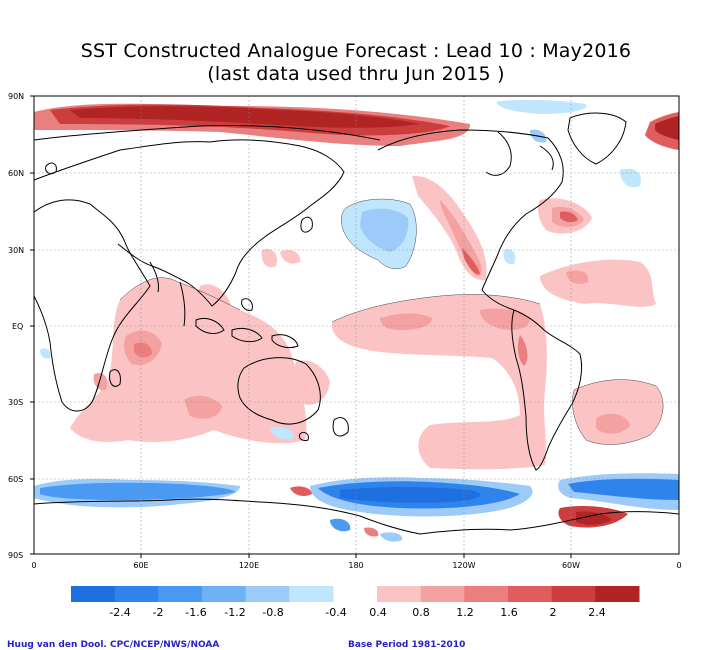 The height and width of the screenshot is (650, 712). I want to click on credit-base-period: Base Period 1981-2010, so click(407, 645).